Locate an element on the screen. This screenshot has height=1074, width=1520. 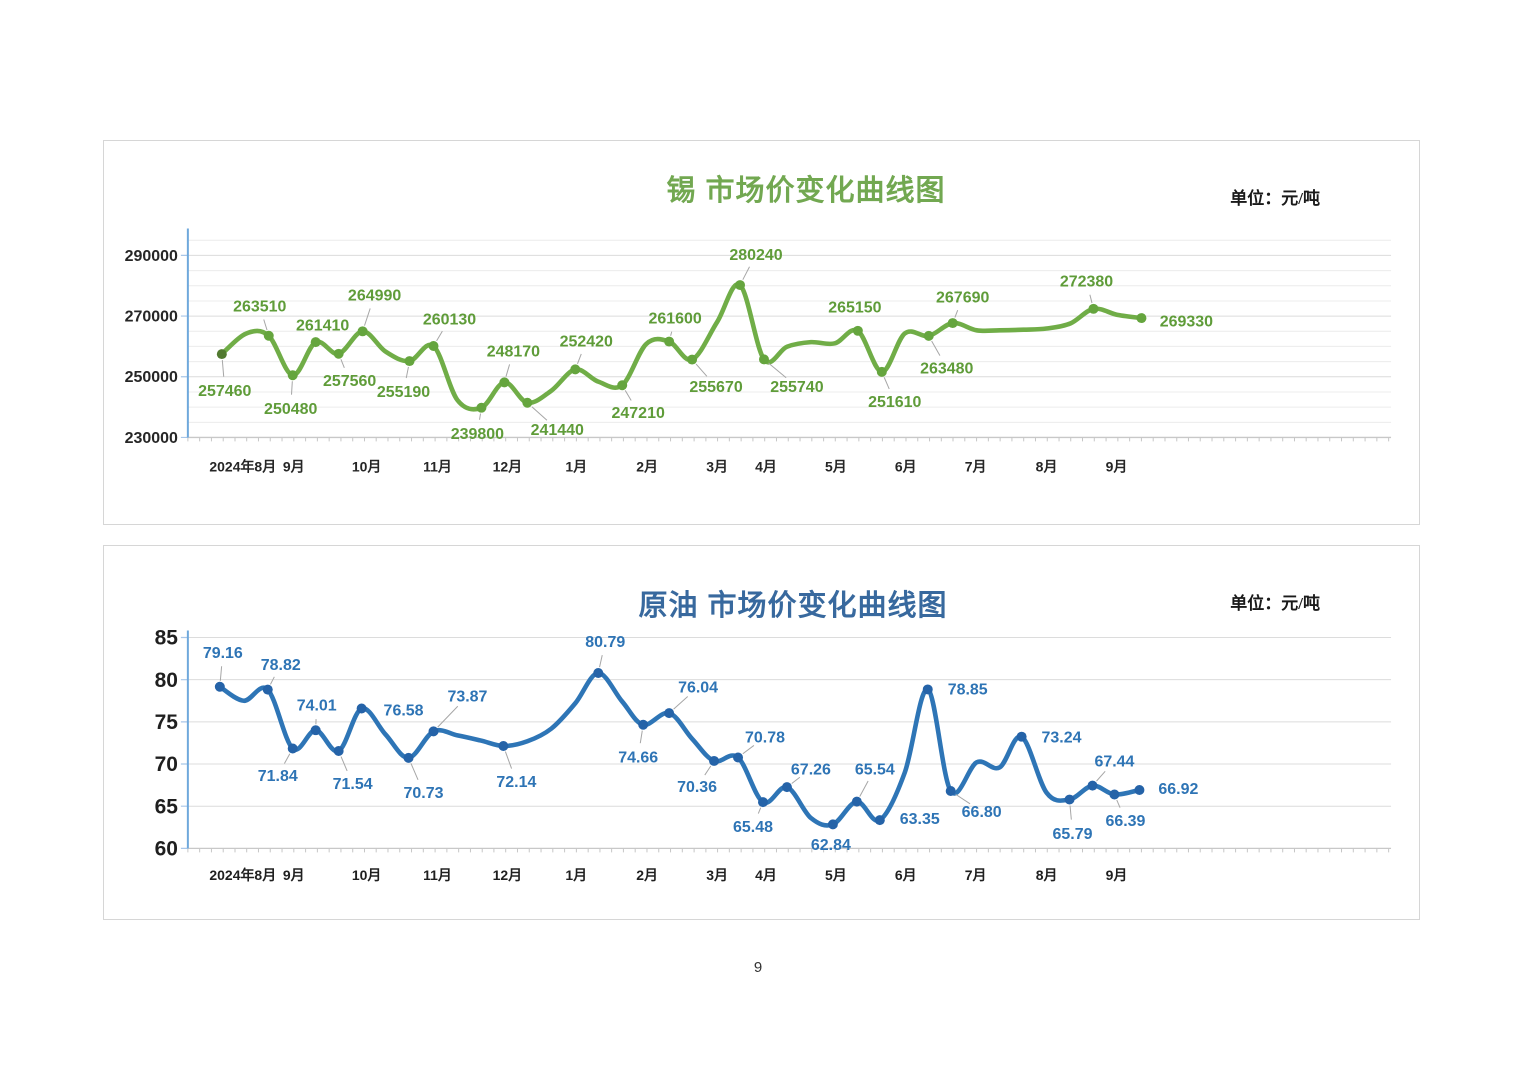
y-tick-label: 75 is located at coordinates (167, 722).